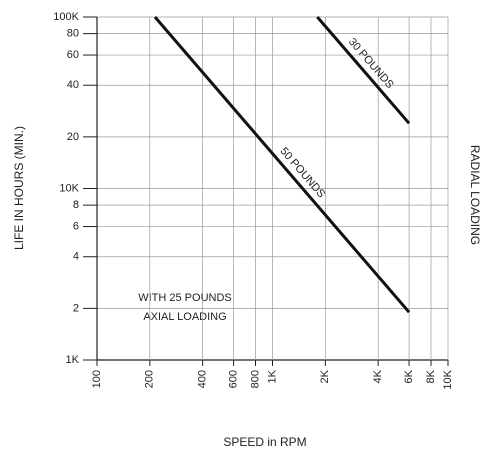  What do you see at coordinates (378, 376) in the screenshot?
I see `x-tick-label: 4K` at bounding box center [378, 376].